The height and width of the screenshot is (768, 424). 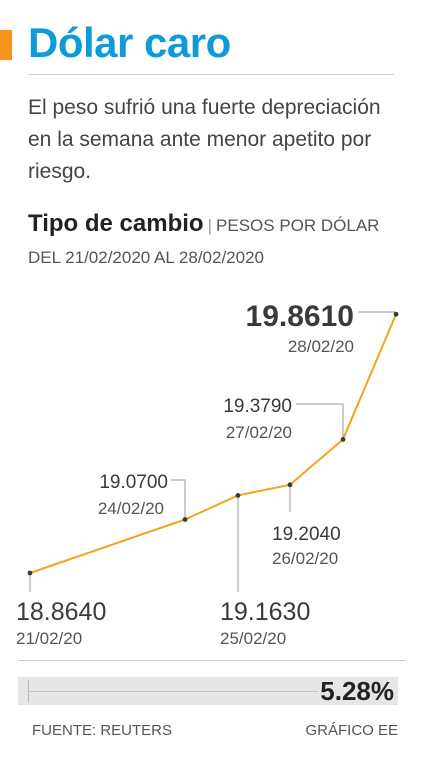 What do you see at coordinates (321, 346) in the screenshot?
I see `data-label-date: 28/02/20` at bounding box center [321, 346].